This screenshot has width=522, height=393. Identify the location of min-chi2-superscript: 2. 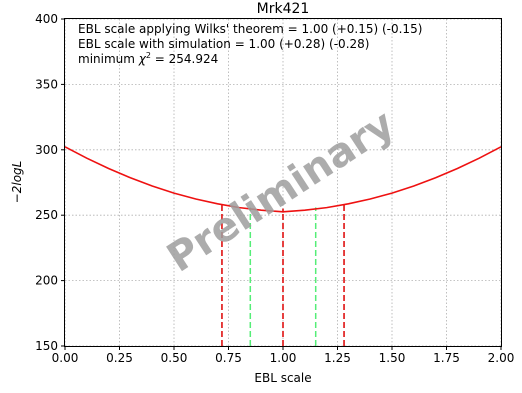
(148, 55).